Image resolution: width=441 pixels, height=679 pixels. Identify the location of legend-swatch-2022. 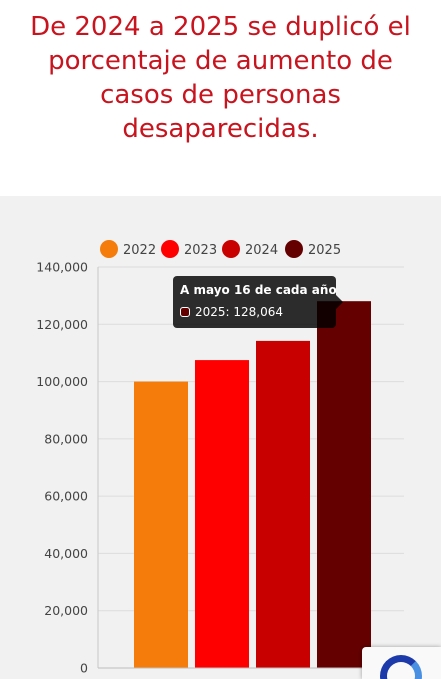
(109, 249).